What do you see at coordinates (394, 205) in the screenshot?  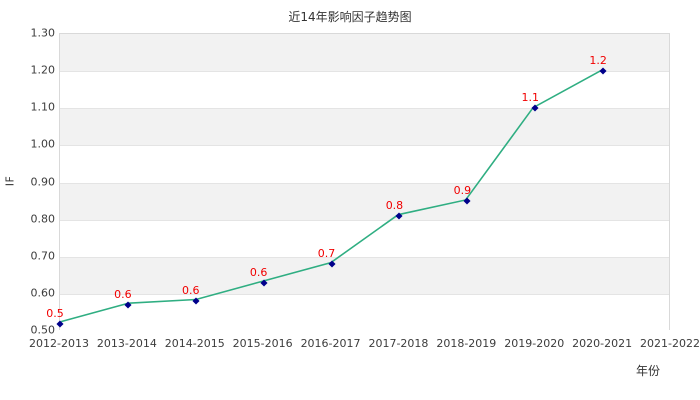 I see `data-point-value: 0.8` at bounding box center [394, 205].